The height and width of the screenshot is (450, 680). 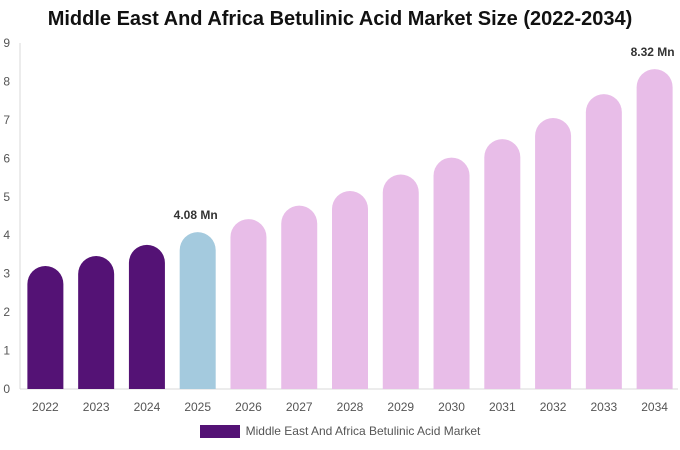 I want to click on bar-2025, so click(x=197, y=310).